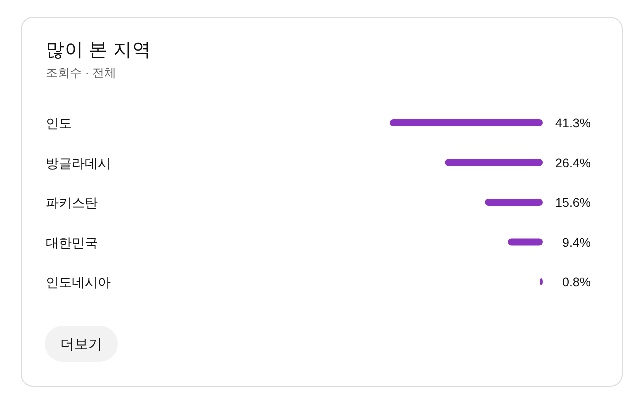  Describe the element at coordinates (72, 203) in the screenshot. I see `category: 파키스탄` at that location.